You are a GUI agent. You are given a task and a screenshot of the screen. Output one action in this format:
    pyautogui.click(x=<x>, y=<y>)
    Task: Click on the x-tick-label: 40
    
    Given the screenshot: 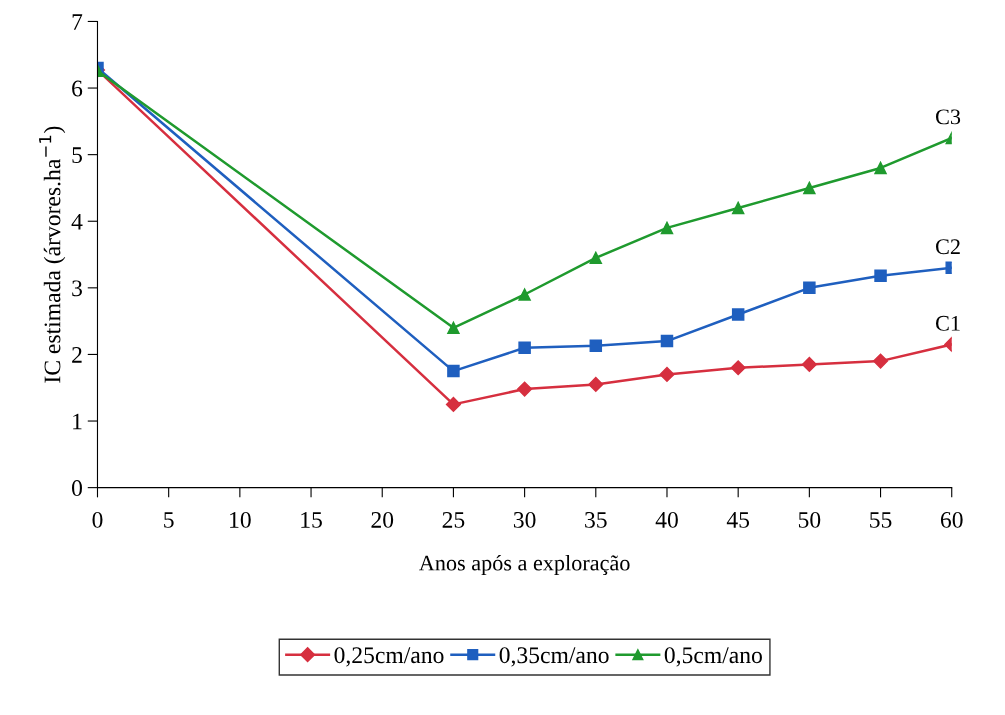 What is the action you would take?
    pyautogui.click(x=666, y=519)
    